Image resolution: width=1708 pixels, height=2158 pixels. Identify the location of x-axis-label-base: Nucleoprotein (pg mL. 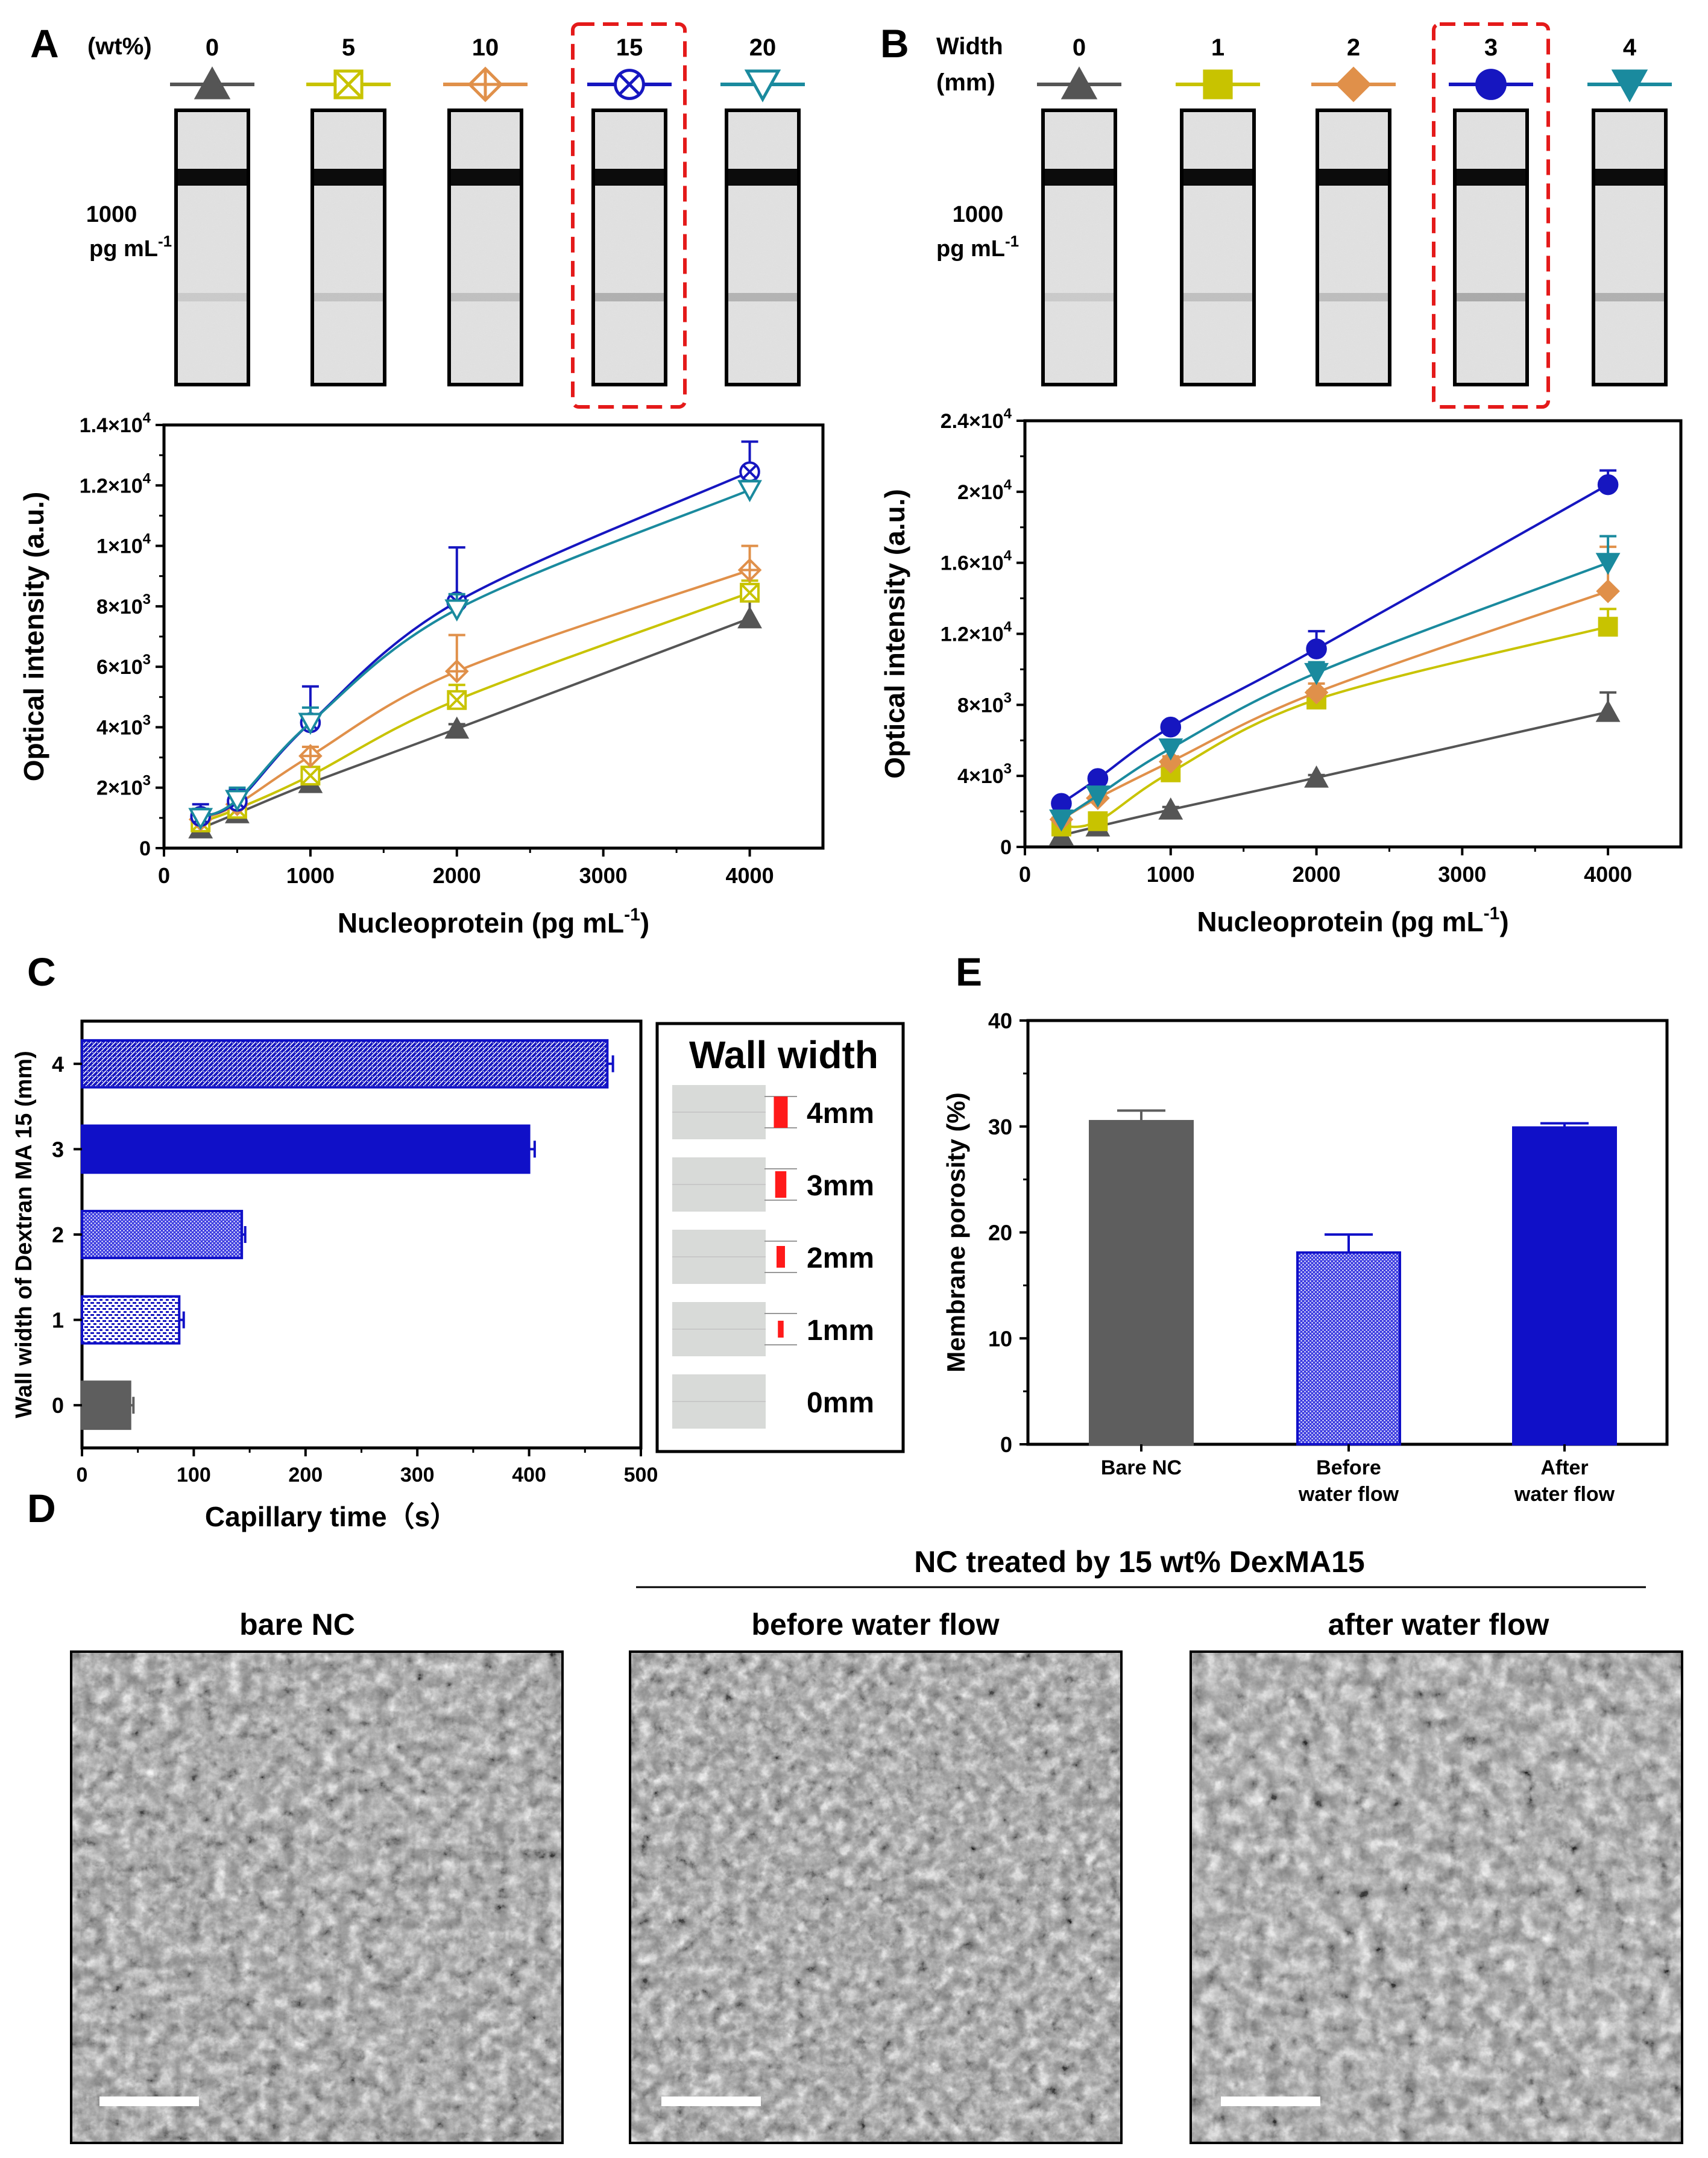
(481, 923).